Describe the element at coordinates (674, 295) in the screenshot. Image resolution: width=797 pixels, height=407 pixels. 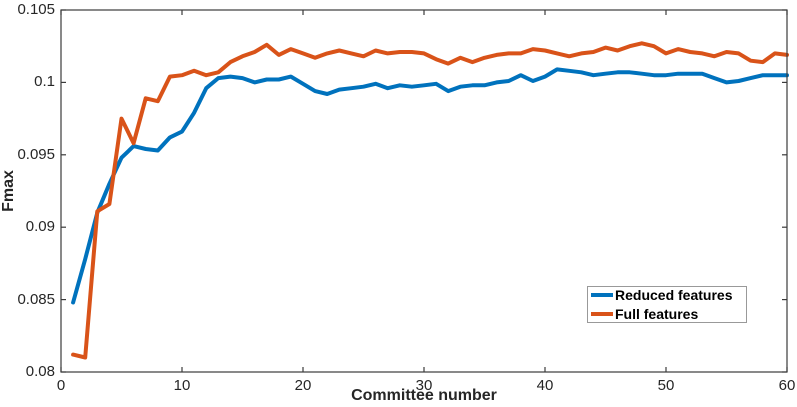
I see `legend-label: Reduced features` at that location.